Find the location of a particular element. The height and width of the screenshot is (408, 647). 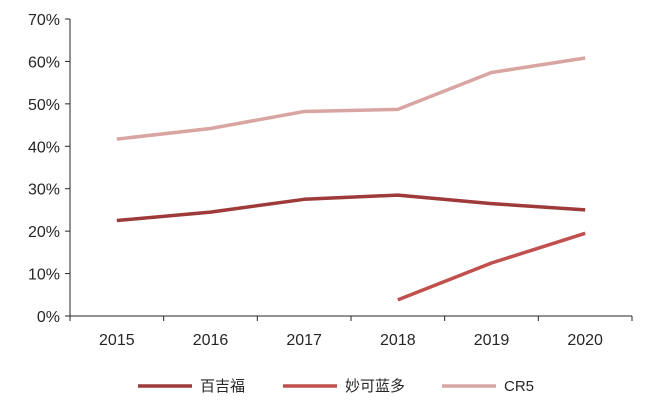

y-tick-label: 0% is located at coordinates (48, 317).